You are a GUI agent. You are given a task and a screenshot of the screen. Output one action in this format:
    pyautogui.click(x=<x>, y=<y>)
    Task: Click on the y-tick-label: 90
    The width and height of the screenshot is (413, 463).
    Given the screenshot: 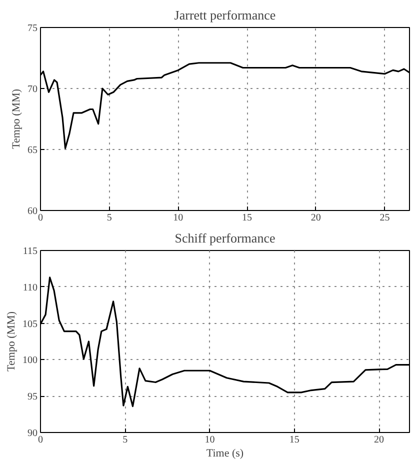 What is the action you would take?
    pyautogui.click(x=33, y=433)
    